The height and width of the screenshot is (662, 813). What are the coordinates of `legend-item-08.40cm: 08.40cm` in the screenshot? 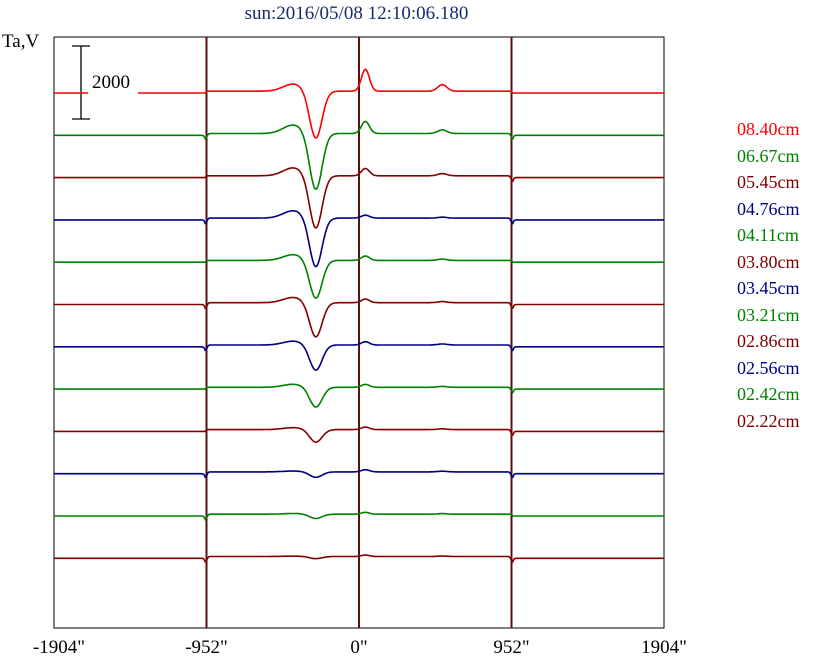 It's located at (768, 129).